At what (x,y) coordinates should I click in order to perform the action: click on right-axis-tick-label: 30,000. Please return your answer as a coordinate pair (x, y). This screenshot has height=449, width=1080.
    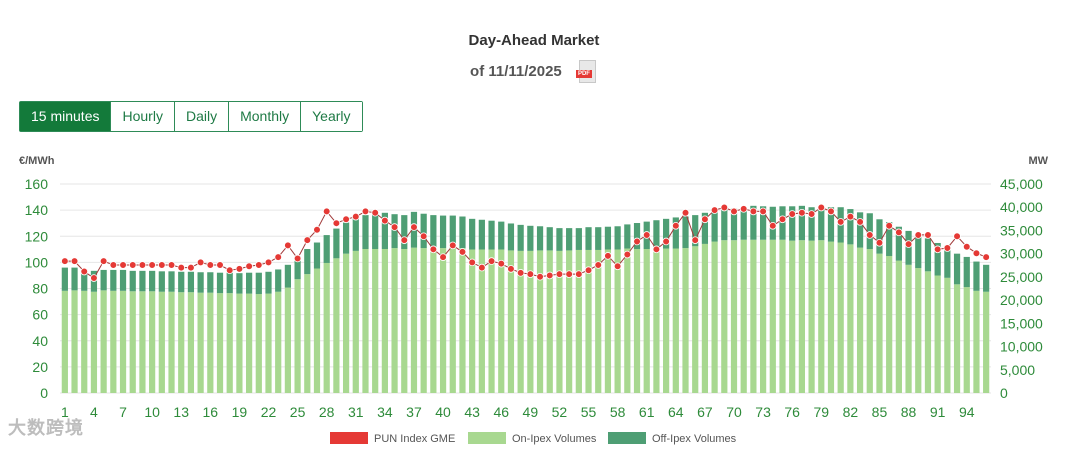
    Looking at the image, I should click on (1021, 254).